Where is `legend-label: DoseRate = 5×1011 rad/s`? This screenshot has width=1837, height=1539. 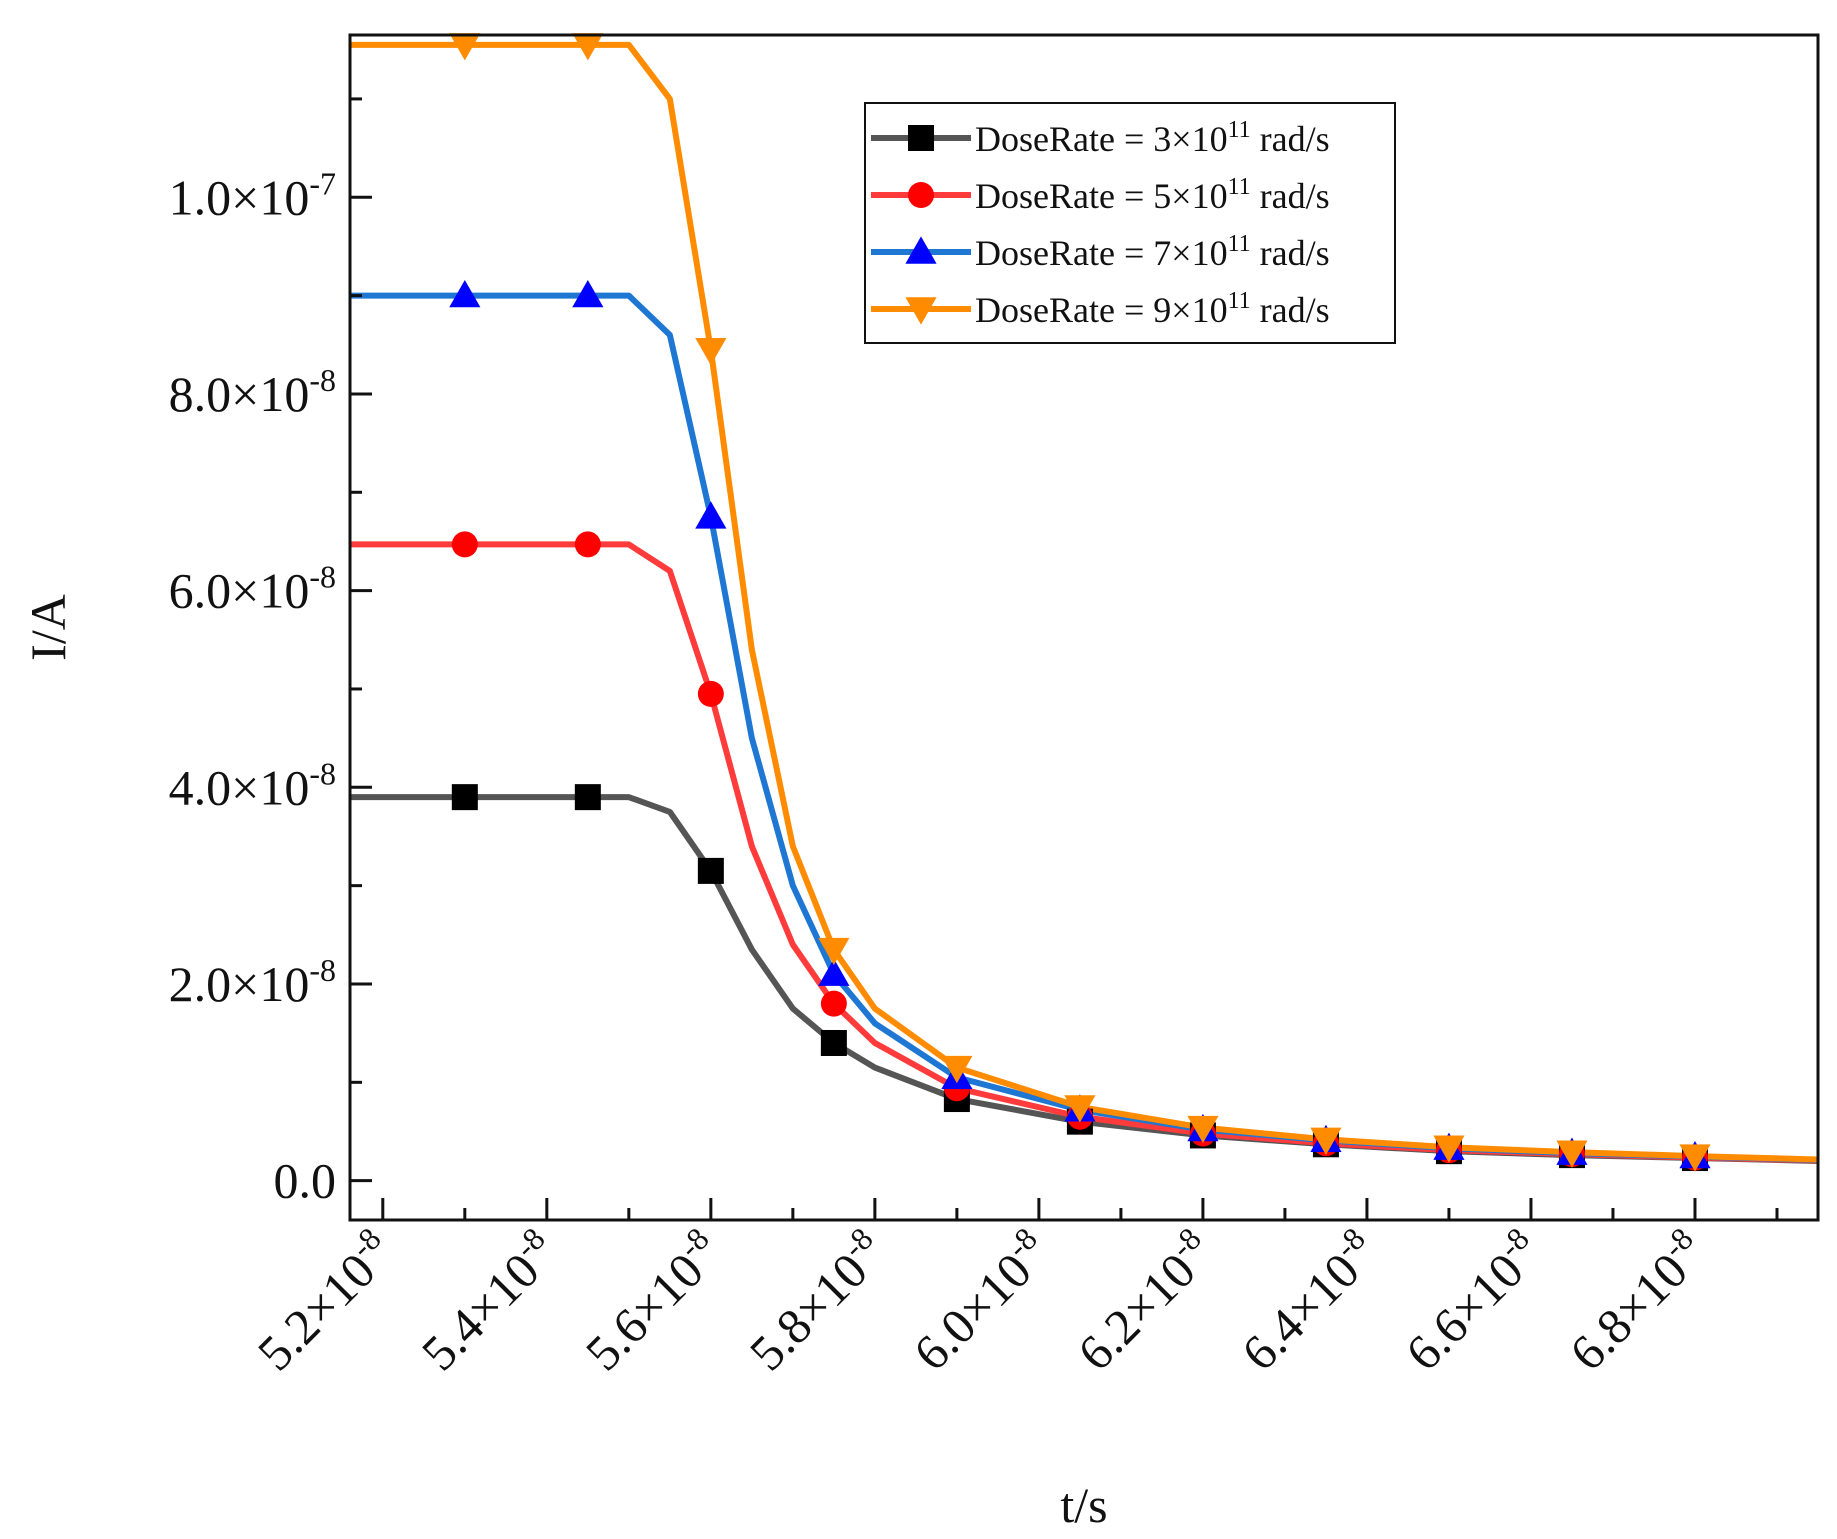 legend-label: DoseRate = 5×1011 rad/s is located at coordinates (1152, 195).